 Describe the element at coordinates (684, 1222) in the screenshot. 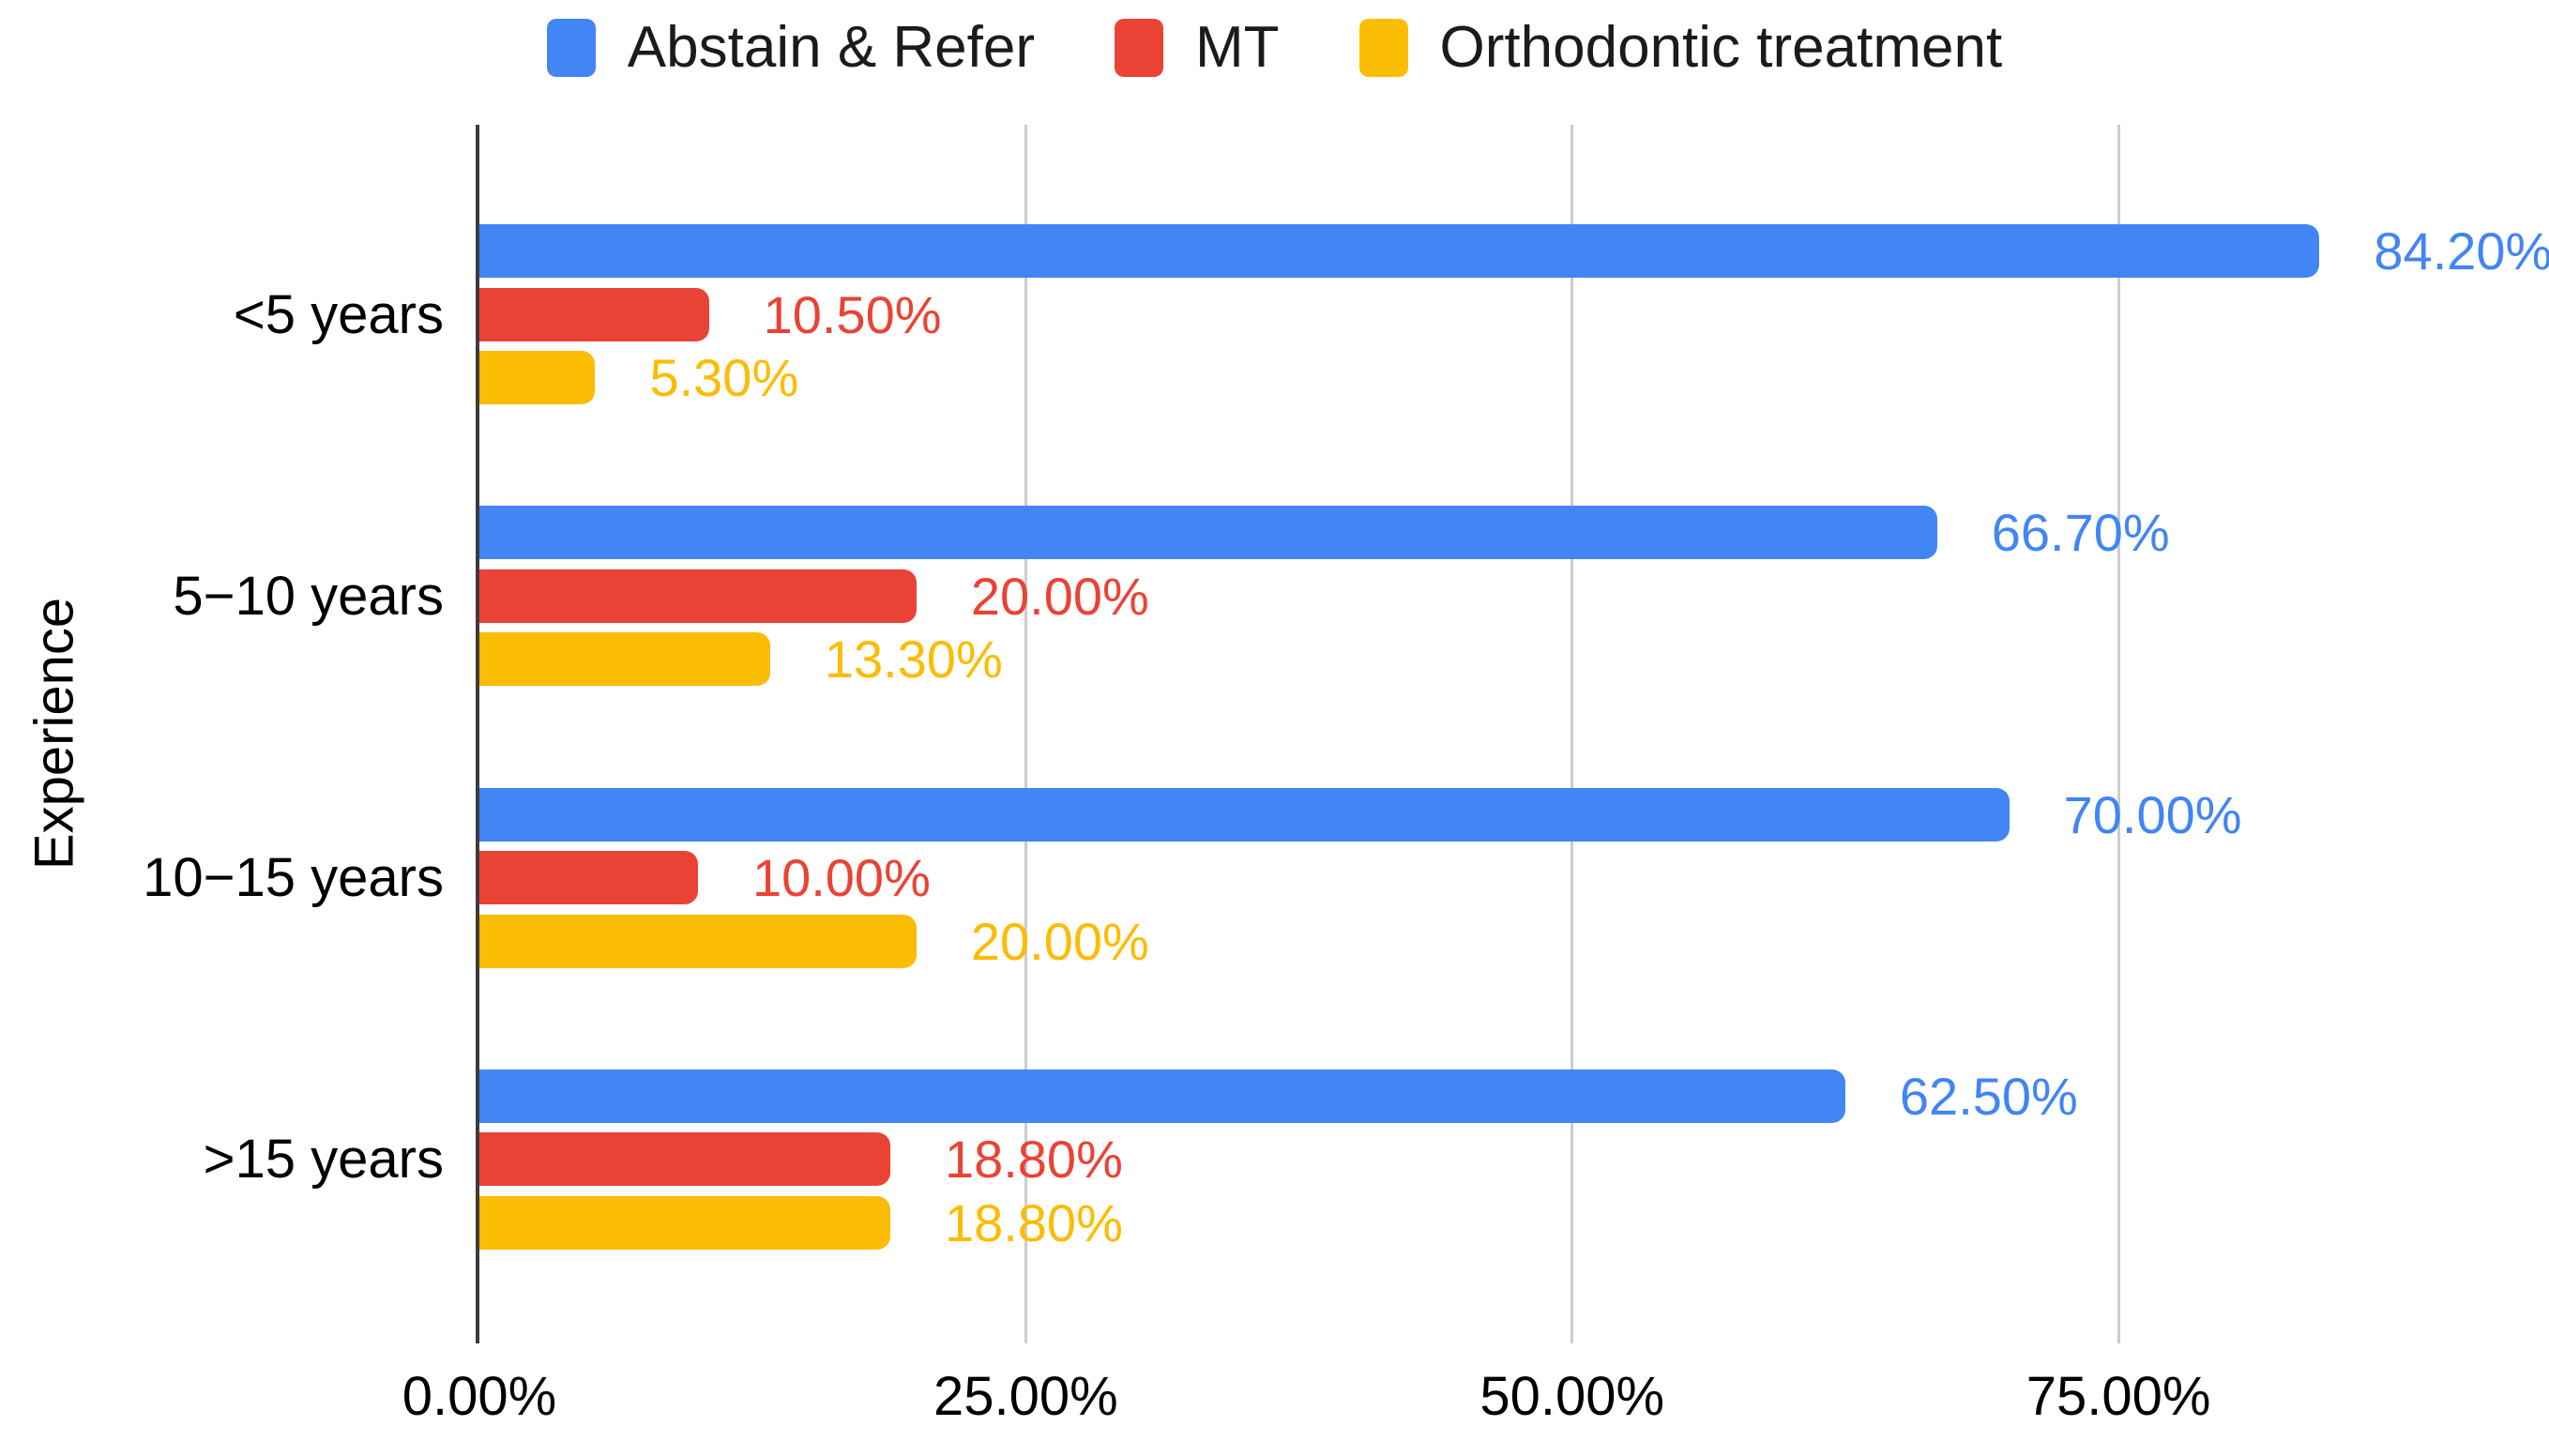

I see `bar-orthodontic-treatment-15-years` at that location.